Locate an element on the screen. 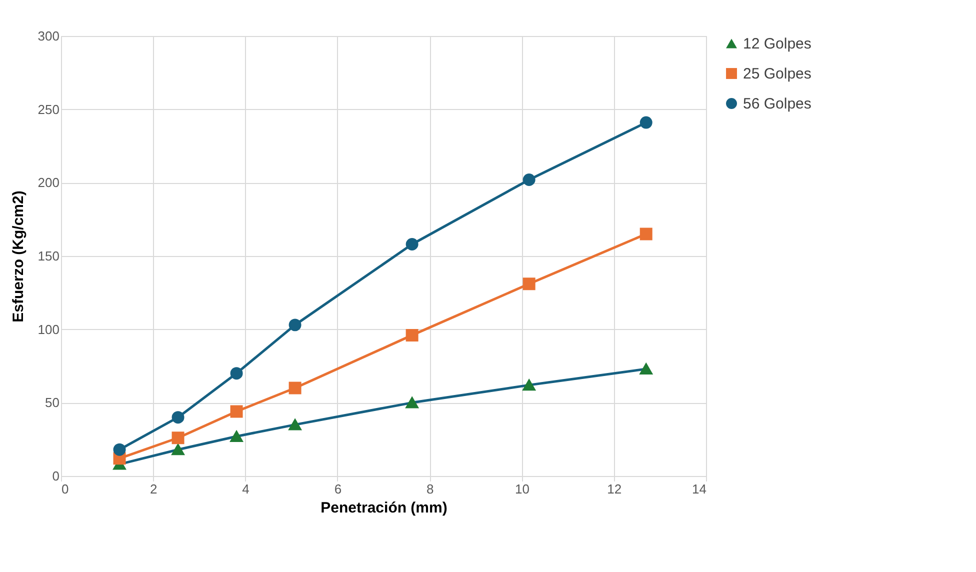 The height and width of the screenshot is (572, 976). y-tick-label: 50 is located at coordinates (52, 402).